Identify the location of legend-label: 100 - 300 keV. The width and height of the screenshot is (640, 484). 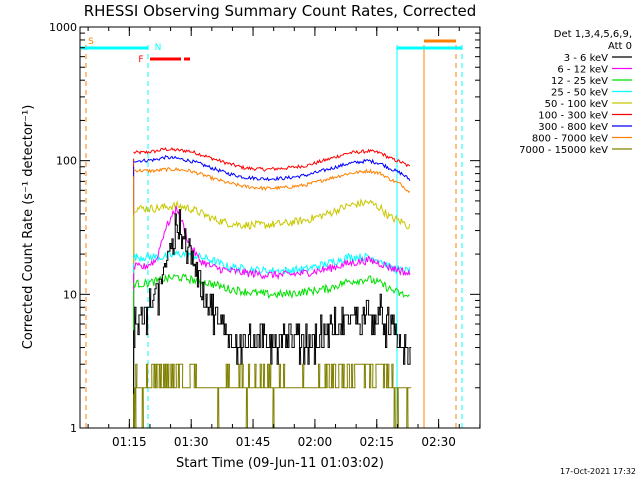
(573, 116).